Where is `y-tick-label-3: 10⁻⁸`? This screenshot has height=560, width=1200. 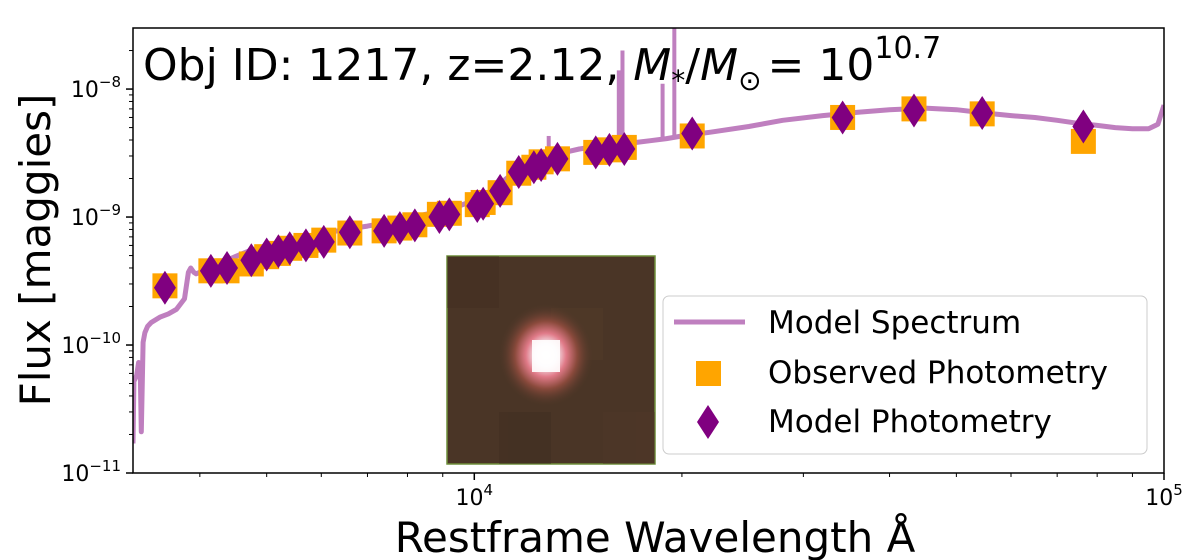 y-tick-label-3: 10⁻⁸ is located at coordinates (96, 88).